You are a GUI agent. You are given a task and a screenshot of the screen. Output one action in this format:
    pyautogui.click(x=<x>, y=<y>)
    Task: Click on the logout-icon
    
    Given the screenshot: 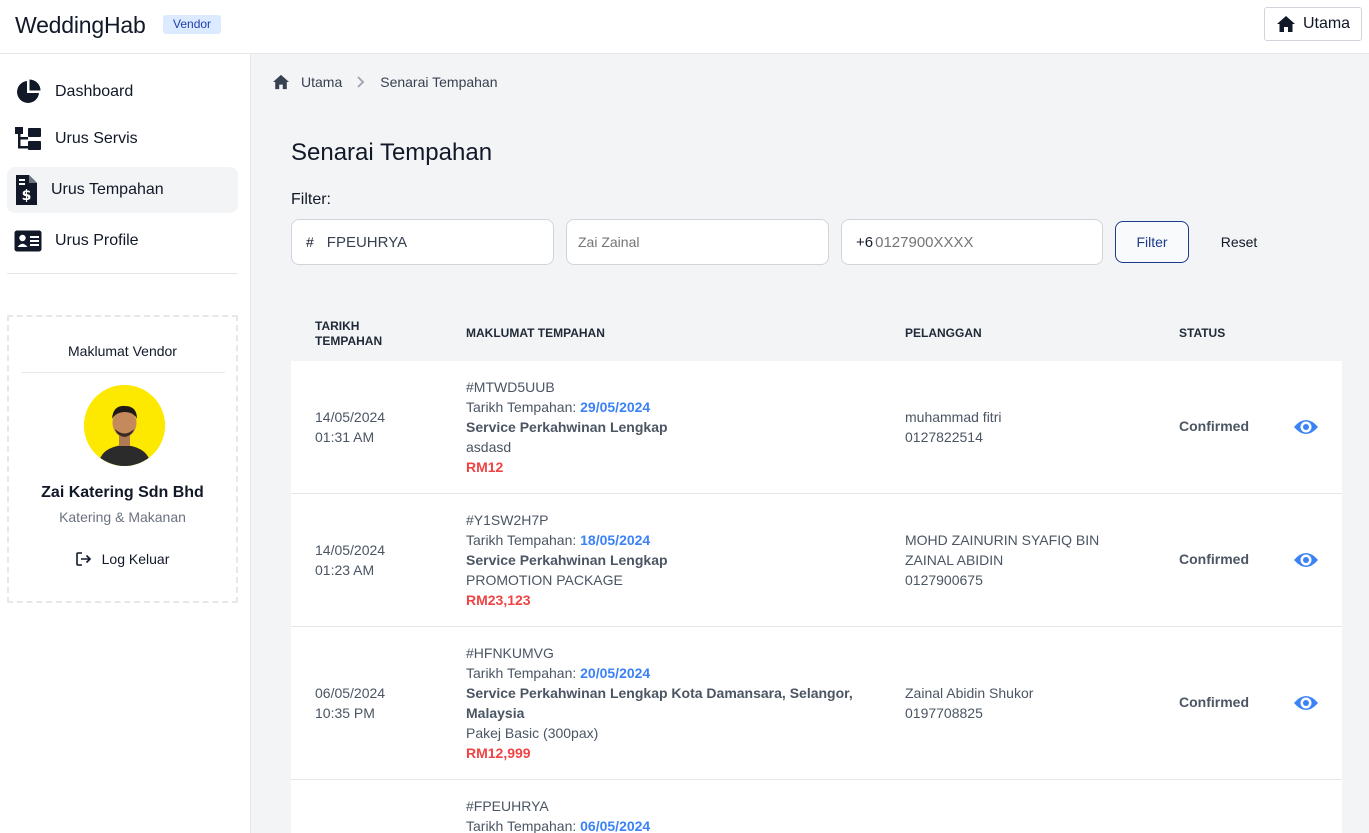 What is the action you would take?
    pyautogui.click(x=83, y=559)
    